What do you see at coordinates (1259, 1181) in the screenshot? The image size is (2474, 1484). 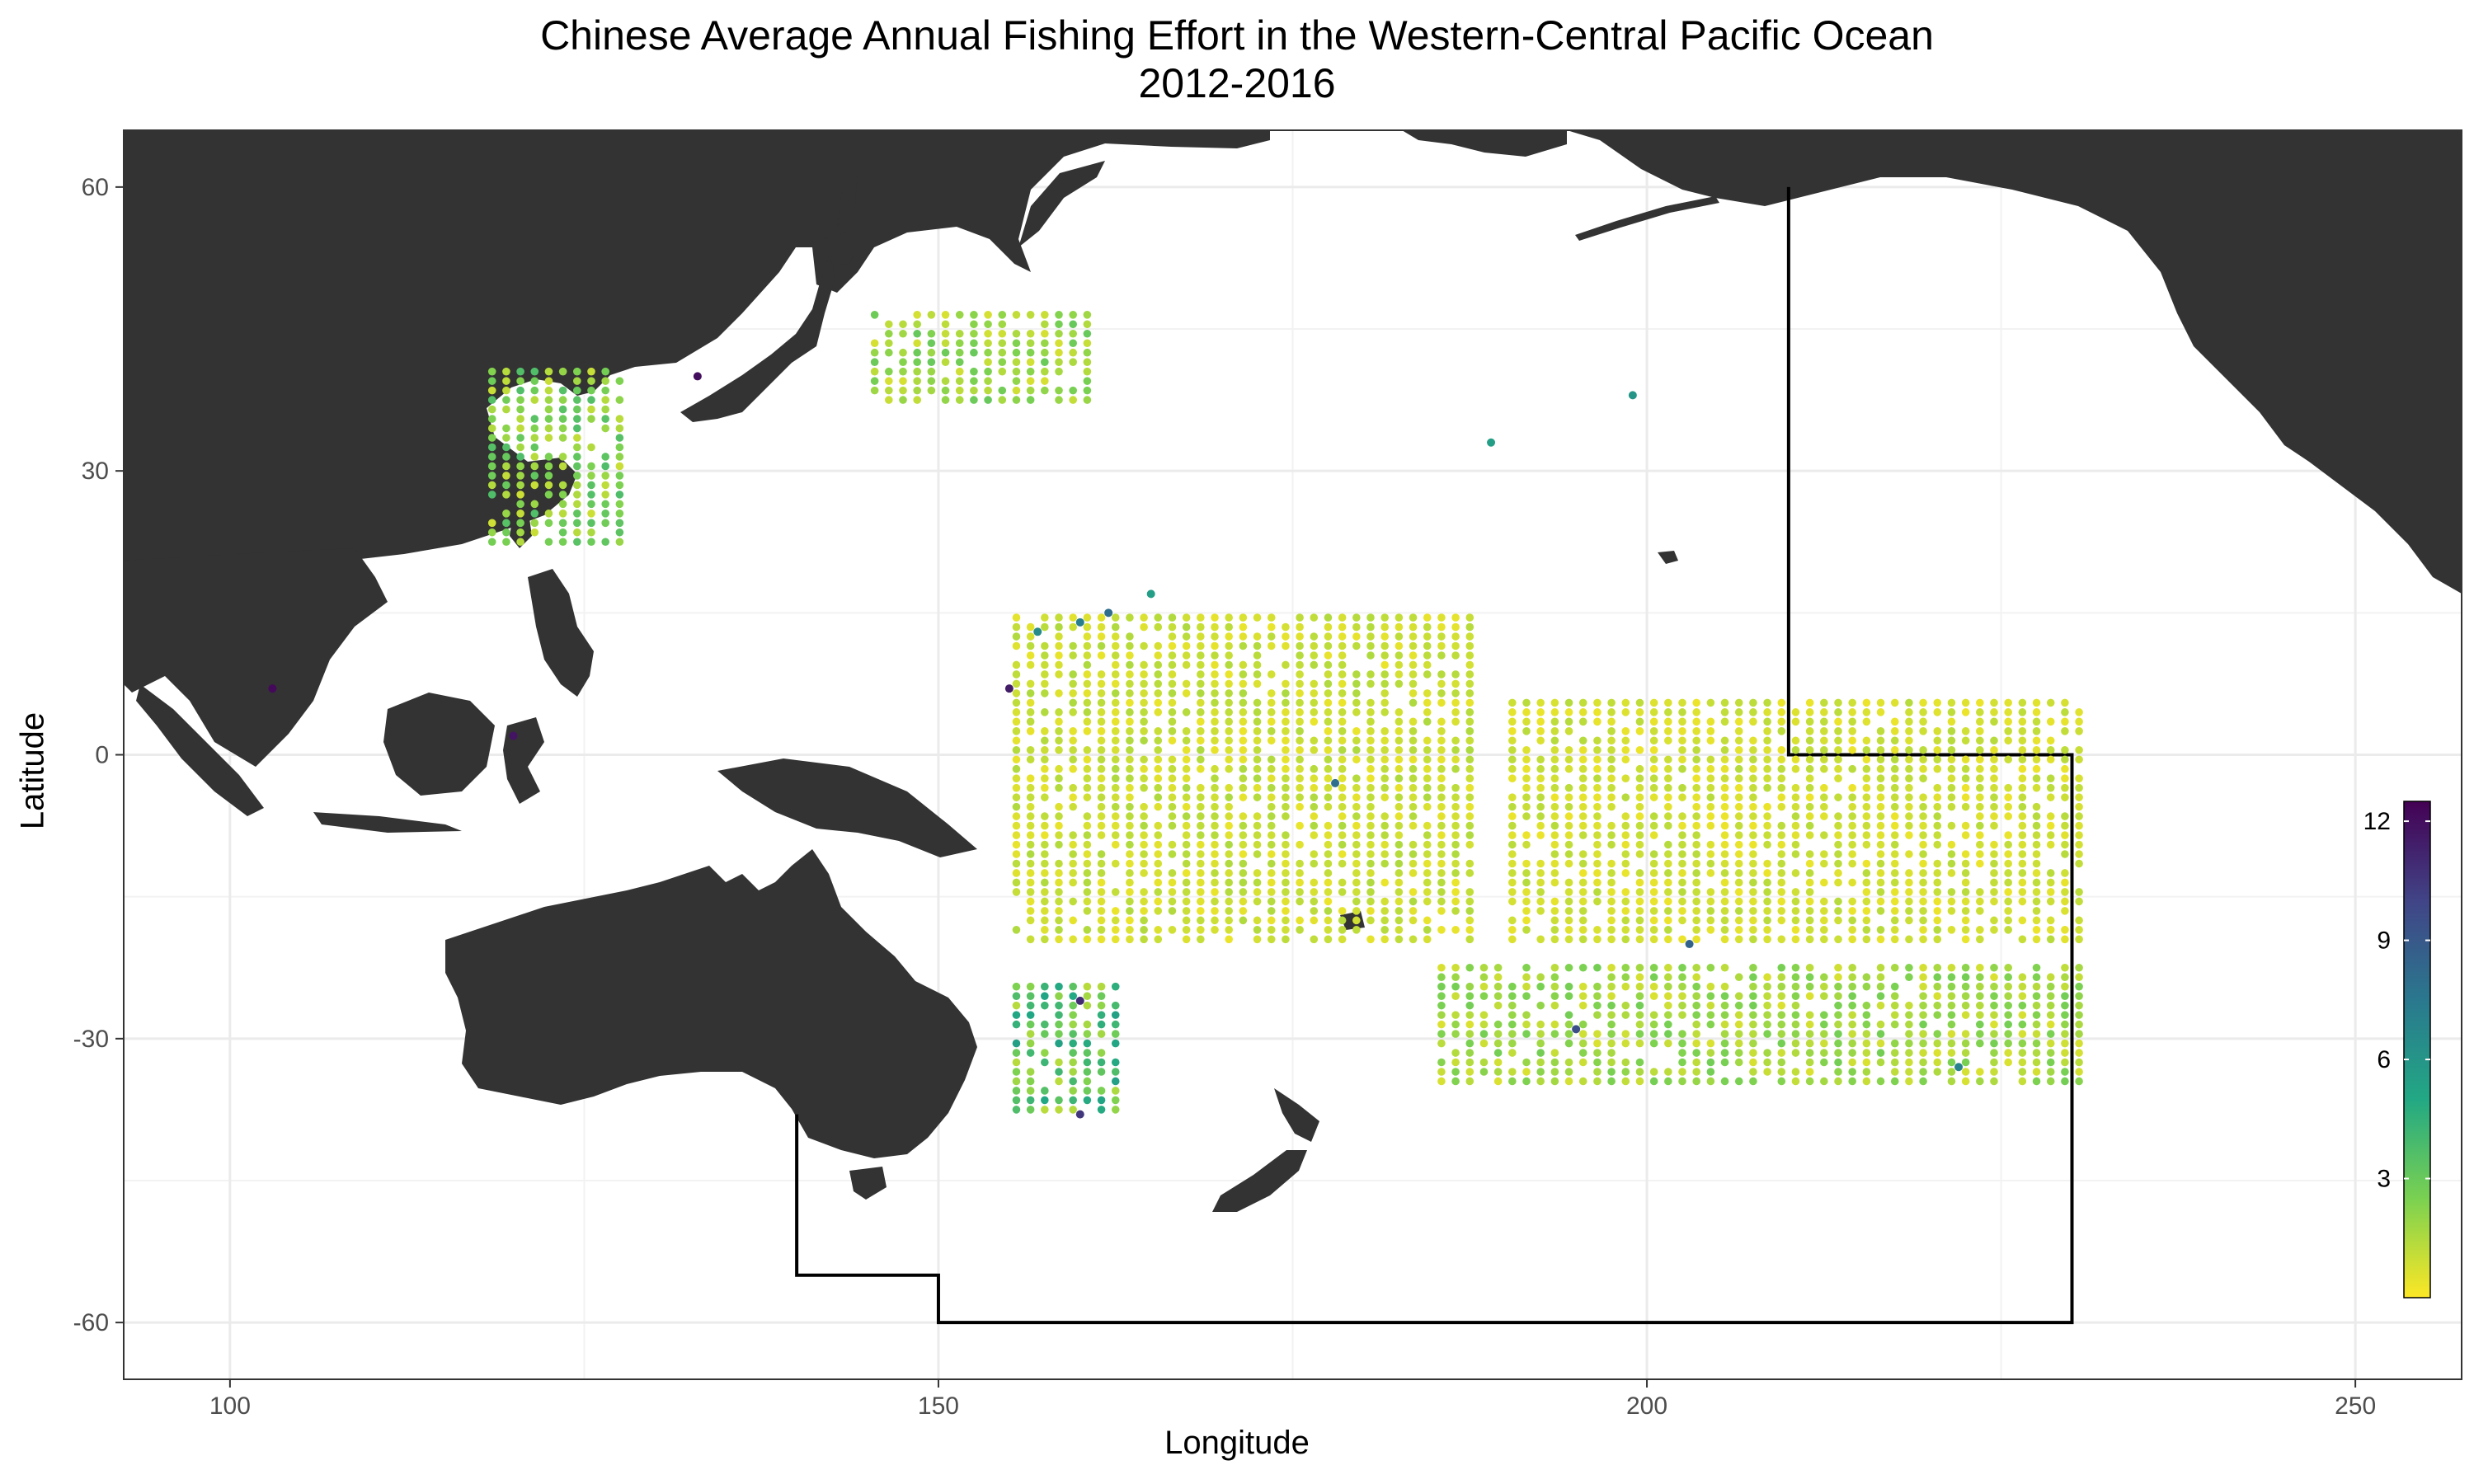 I see `land-new-zealand-south` at bounding box center [1259, 1181].